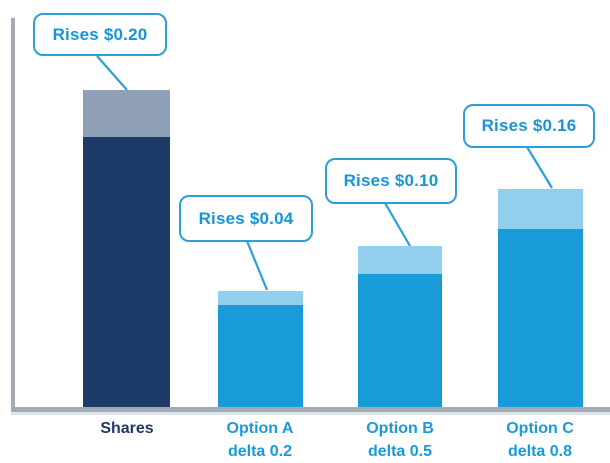 The image size is (610, 463). I want to click on category-label-shares-line1: Shares, so click(127, 428).